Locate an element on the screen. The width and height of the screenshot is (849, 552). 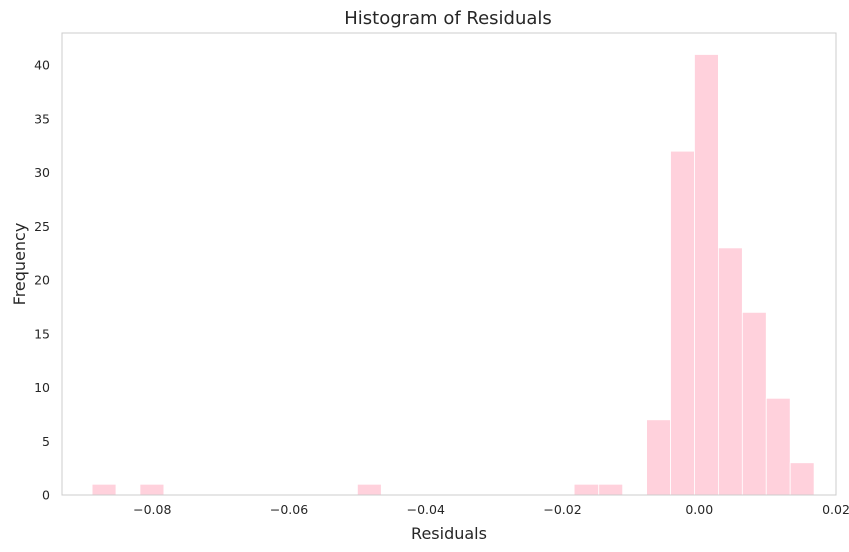
y-tick-label: 5 is located at coordinates (46, 441).